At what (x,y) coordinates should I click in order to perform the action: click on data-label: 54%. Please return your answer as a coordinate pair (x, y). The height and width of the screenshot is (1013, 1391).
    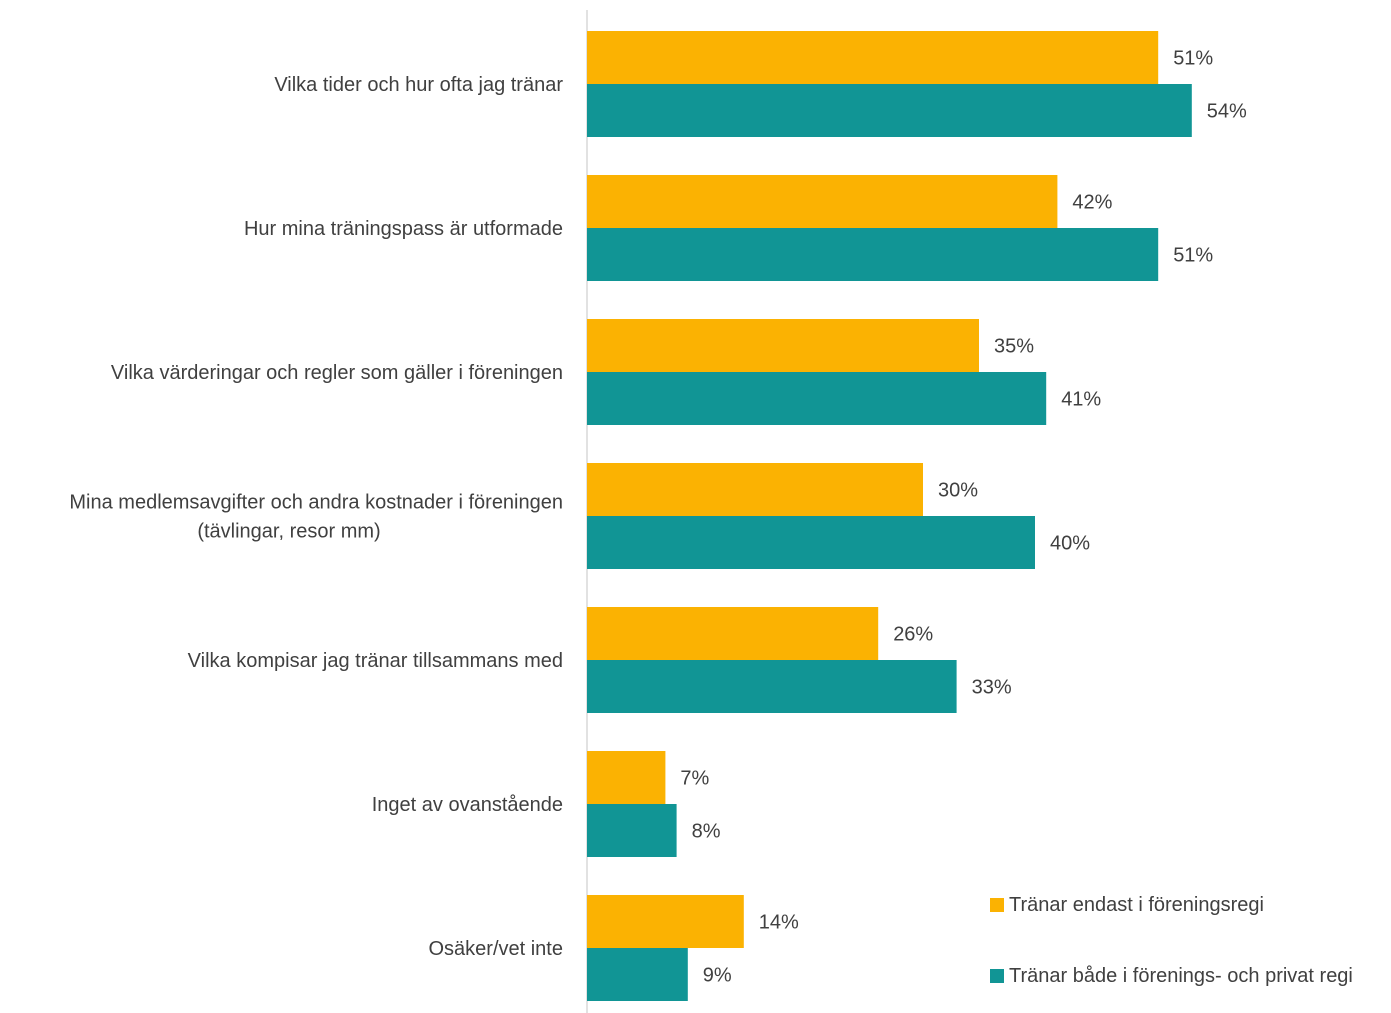
    Looking at the image, I should click on (1227, 112).